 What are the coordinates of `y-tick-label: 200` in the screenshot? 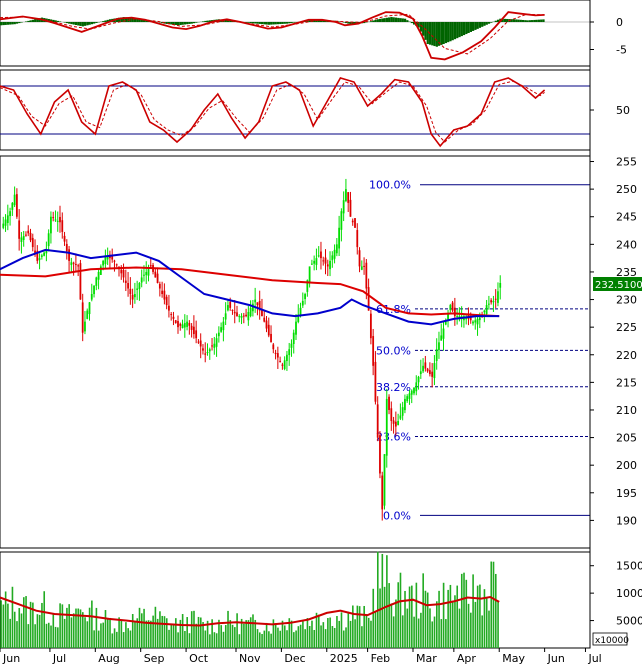 It's located at (626, 465).